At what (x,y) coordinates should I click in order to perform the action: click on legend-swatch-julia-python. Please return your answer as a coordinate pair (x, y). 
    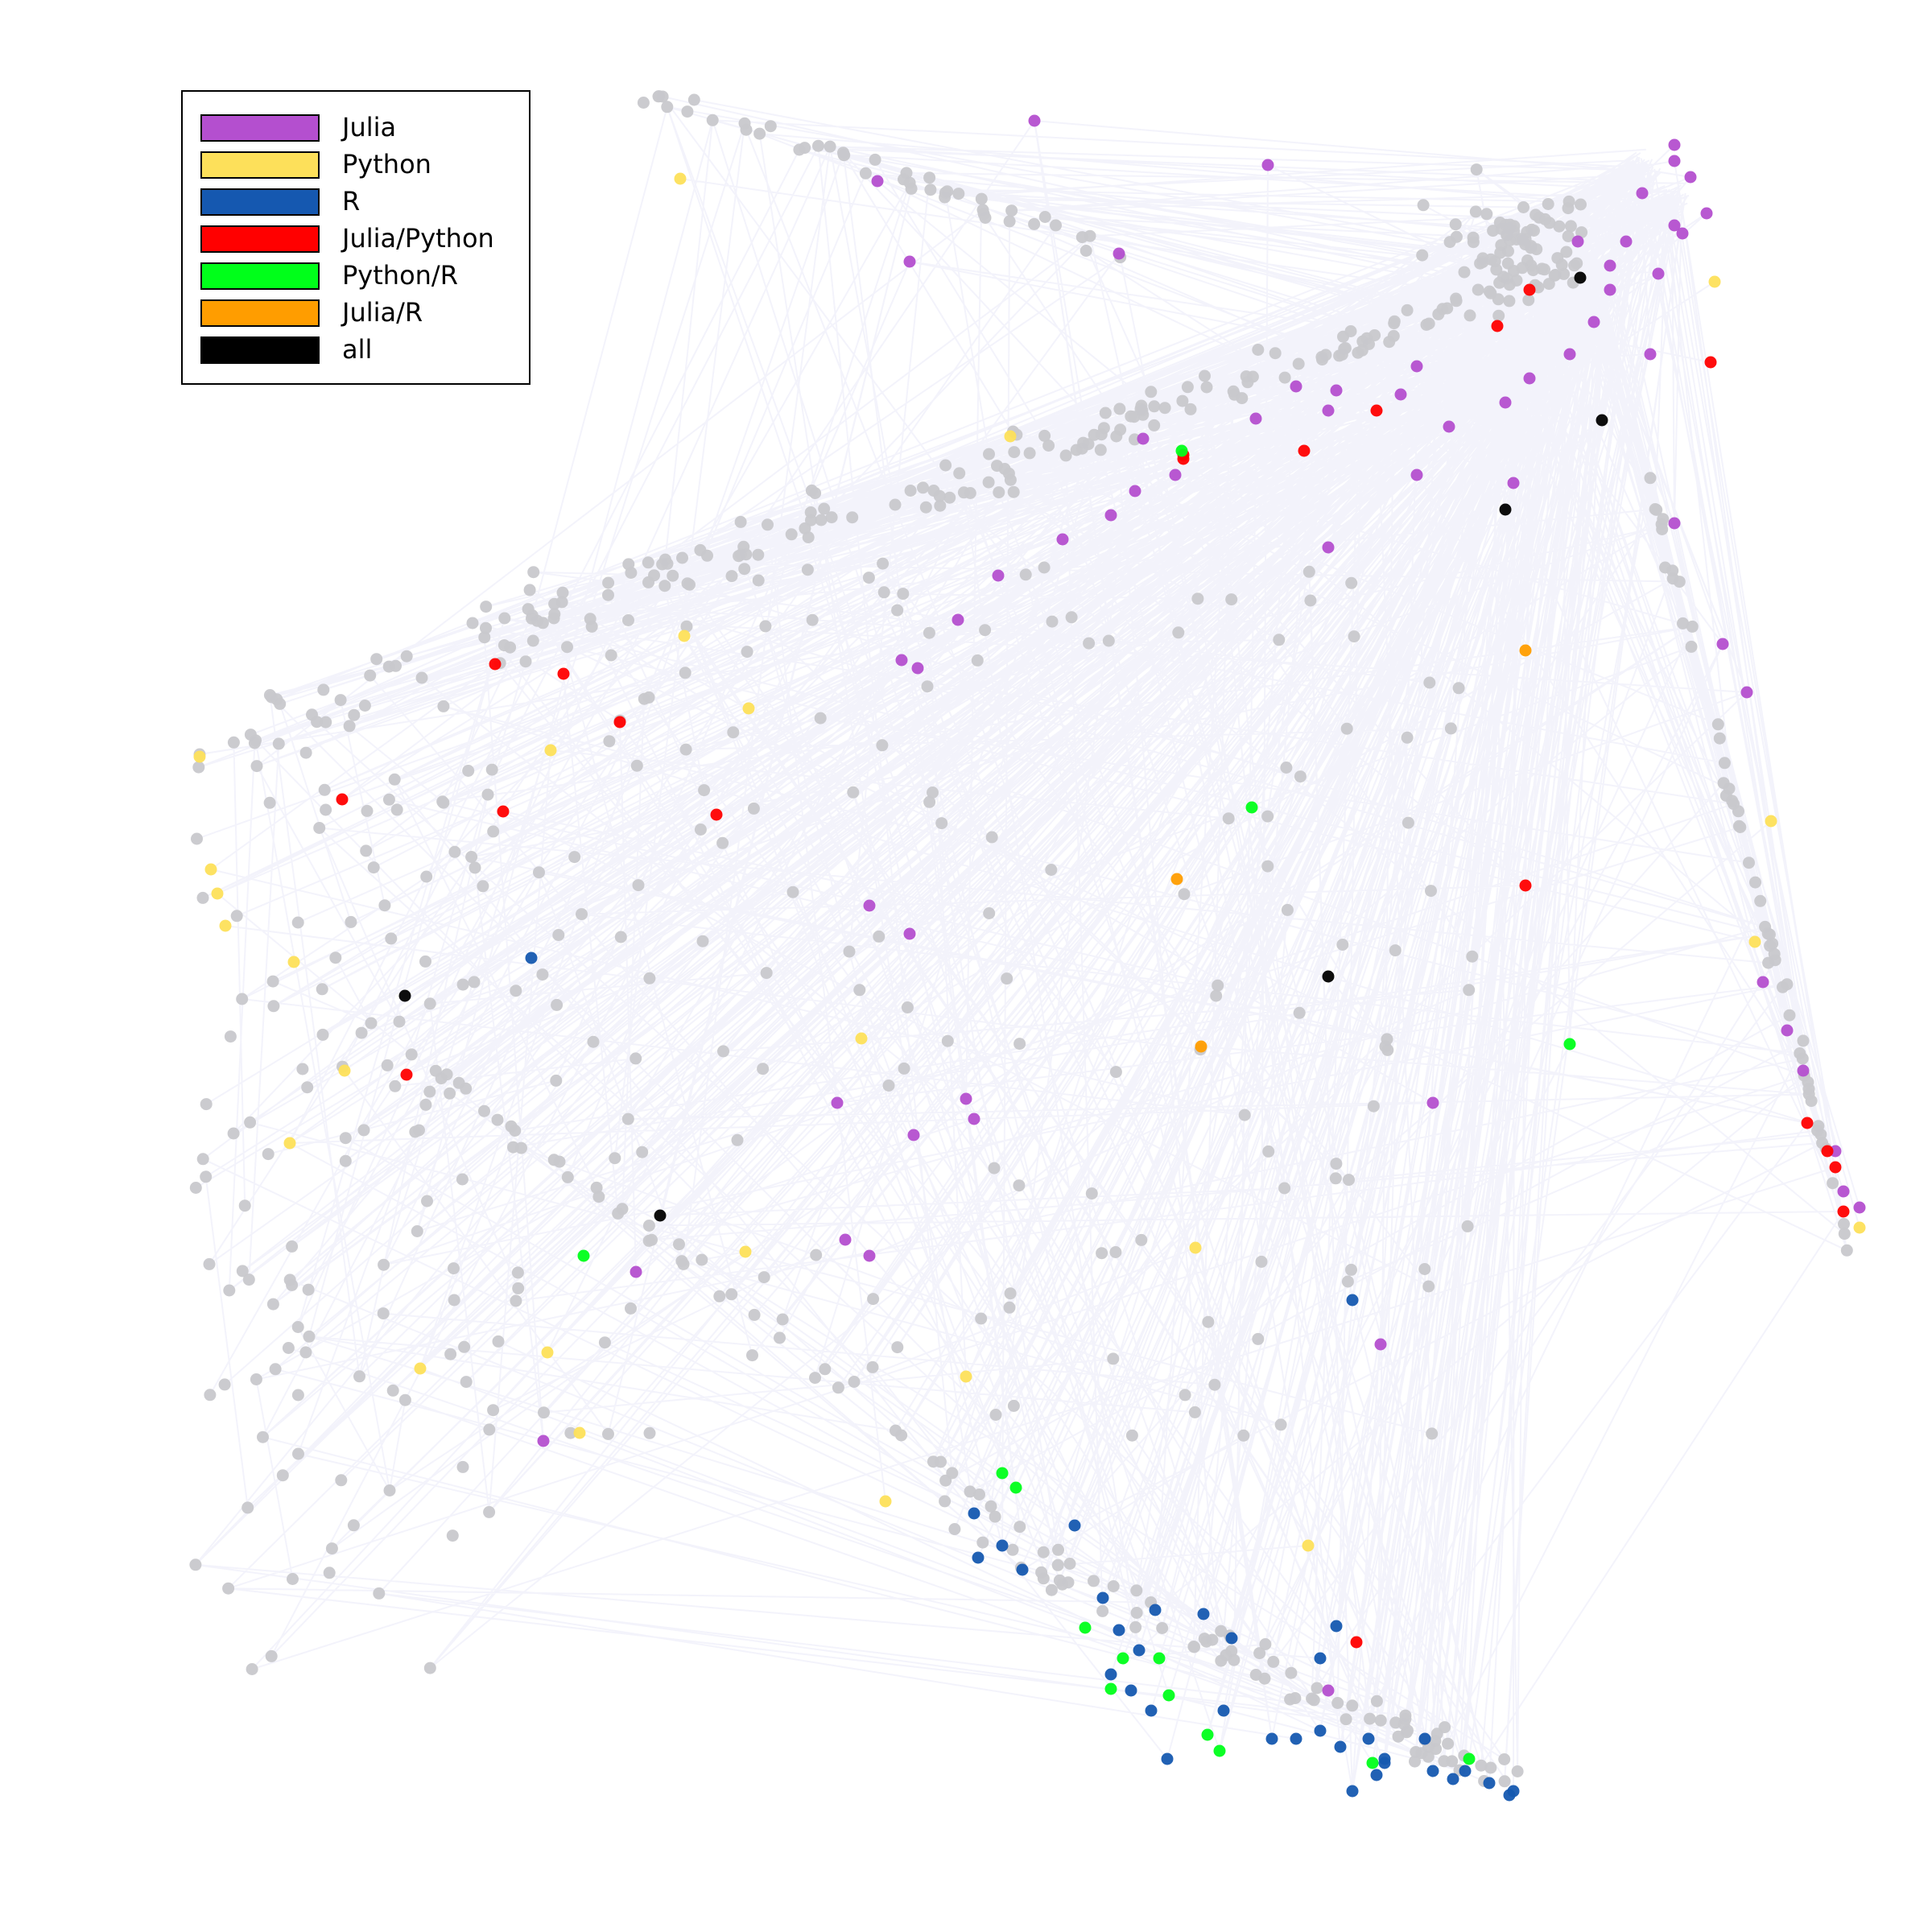
    Looking at the image, I should click on (260, 239).